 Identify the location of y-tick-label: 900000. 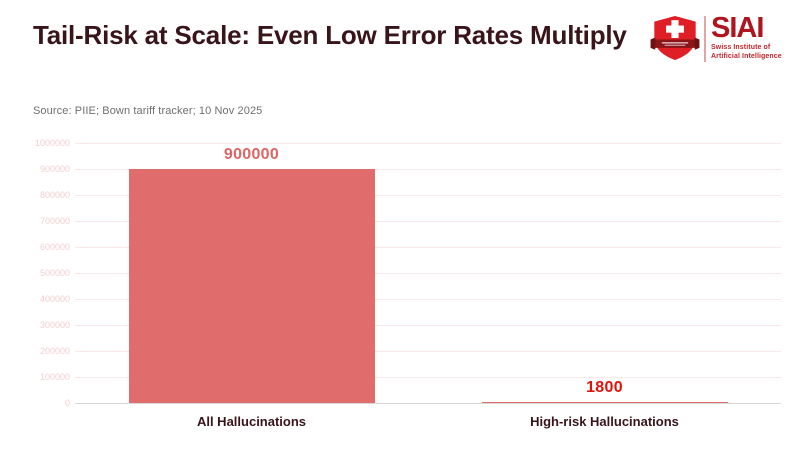
(54, 168).